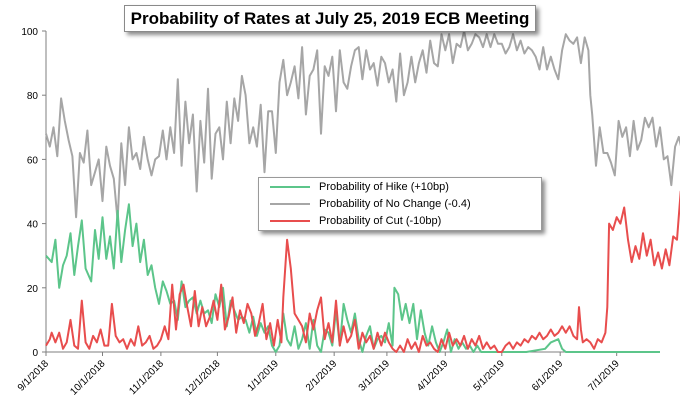 Image resolution: width=680 pixels, height=418 pixels. Describe the element at coordinates (433, 376) in the screenshot. I see `x-tick-label: 4/1/2019` at that location.